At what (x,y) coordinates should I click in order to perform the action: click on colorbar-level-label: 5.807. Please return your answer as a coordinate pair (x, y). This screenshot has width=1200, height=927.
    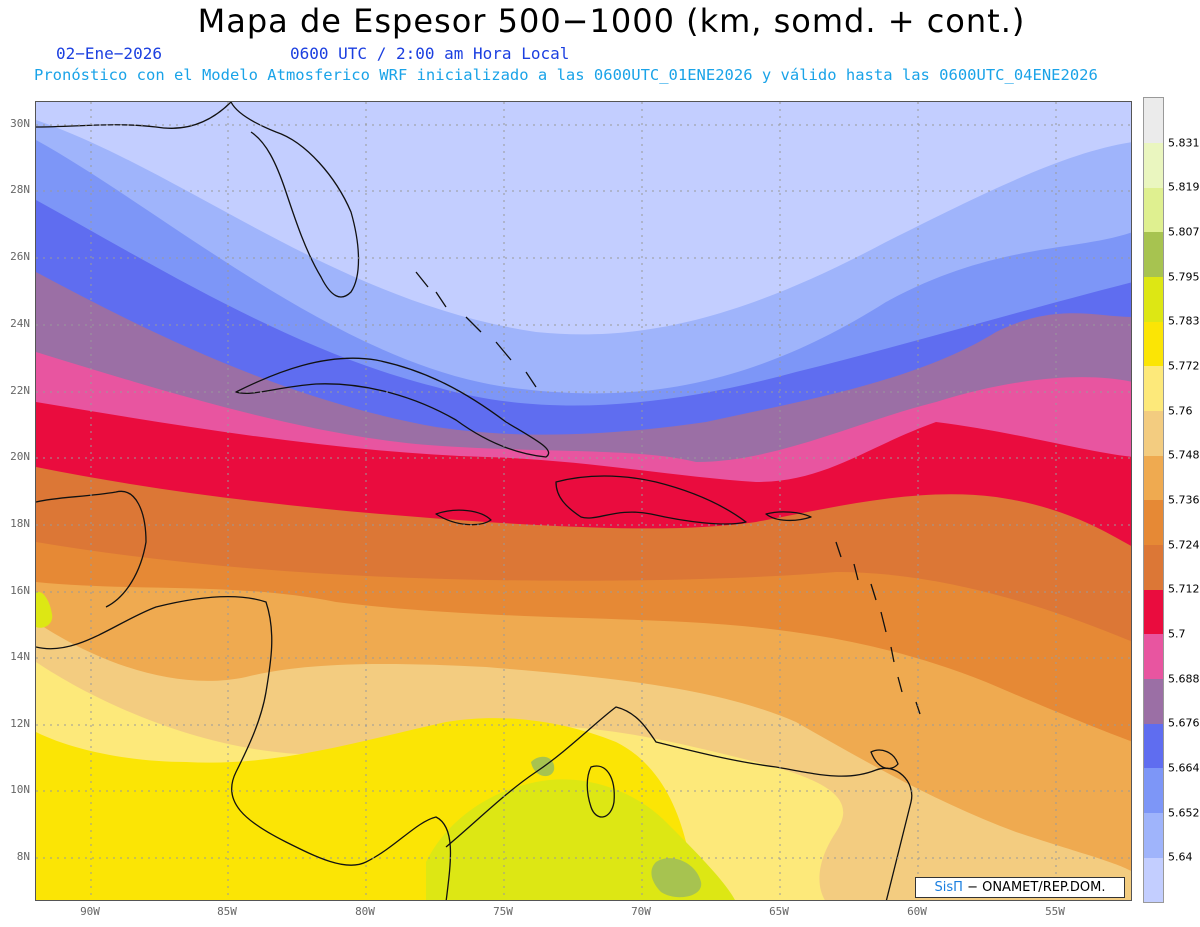
    Looking at the image, I should click on (1184, 232).